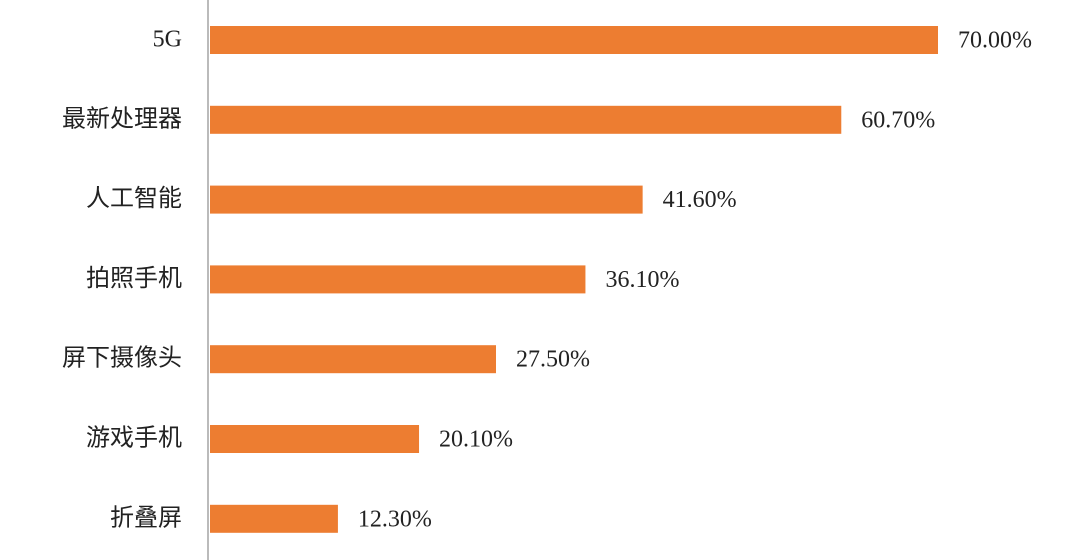 Image resolution: width=1080 pixels, height=560 pixels. What do you see at coordinates (395, 519) in the screenshot?
I see `value-label: 12.30%` at bounding box center [395, 519].